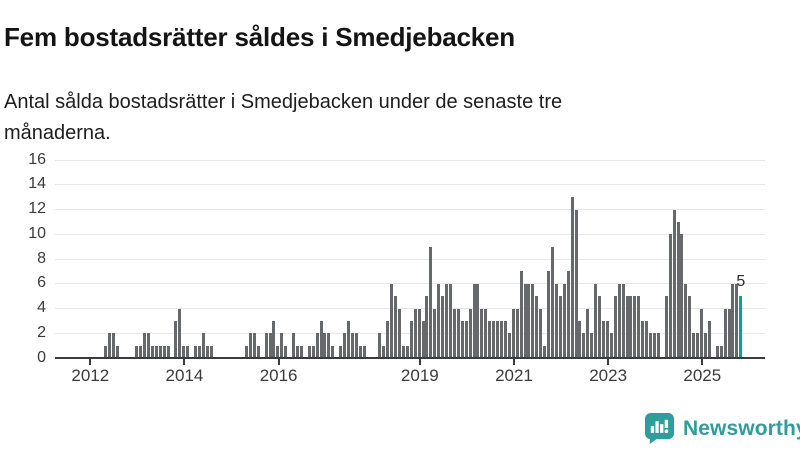 This screenshot has height=450, width=800. I want to click on newsworthy-brand-name: Newsworthy, so click(741, 428).